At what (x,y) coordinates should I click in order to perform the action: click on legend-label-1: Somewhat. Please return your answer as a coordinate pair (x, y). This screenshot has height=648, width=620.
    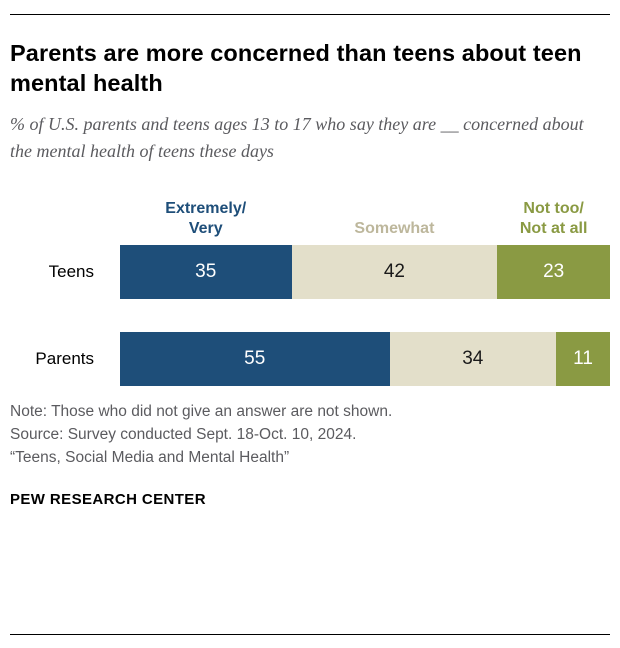
    Looking at the image, I should click on (394, 228).